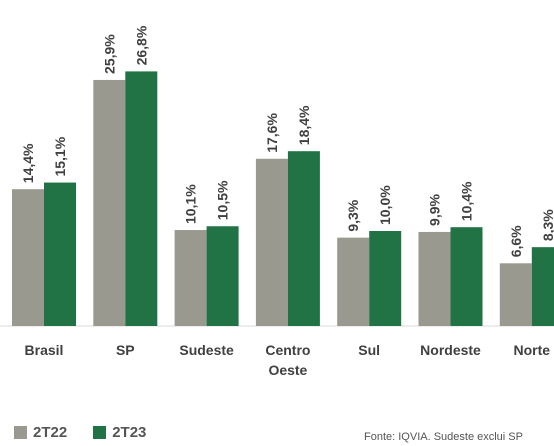 The image size is (554, 446). What do you see at coordinates (206, 350) in the screenshot?
I see `category-label-2: Sudeste` at bounding box center [206, 350].